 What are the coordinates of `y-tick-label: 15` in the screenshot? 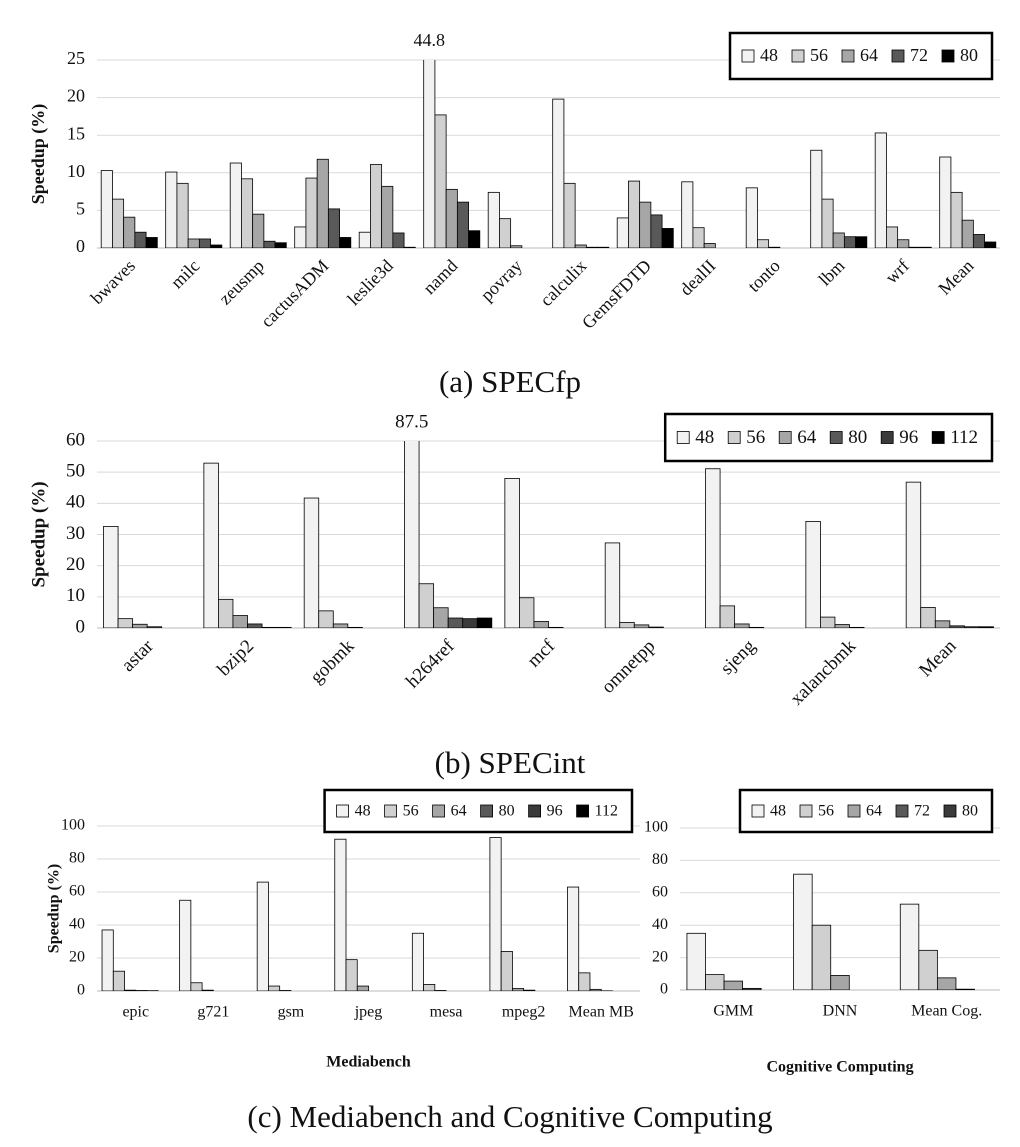 It's located at (76, 133).